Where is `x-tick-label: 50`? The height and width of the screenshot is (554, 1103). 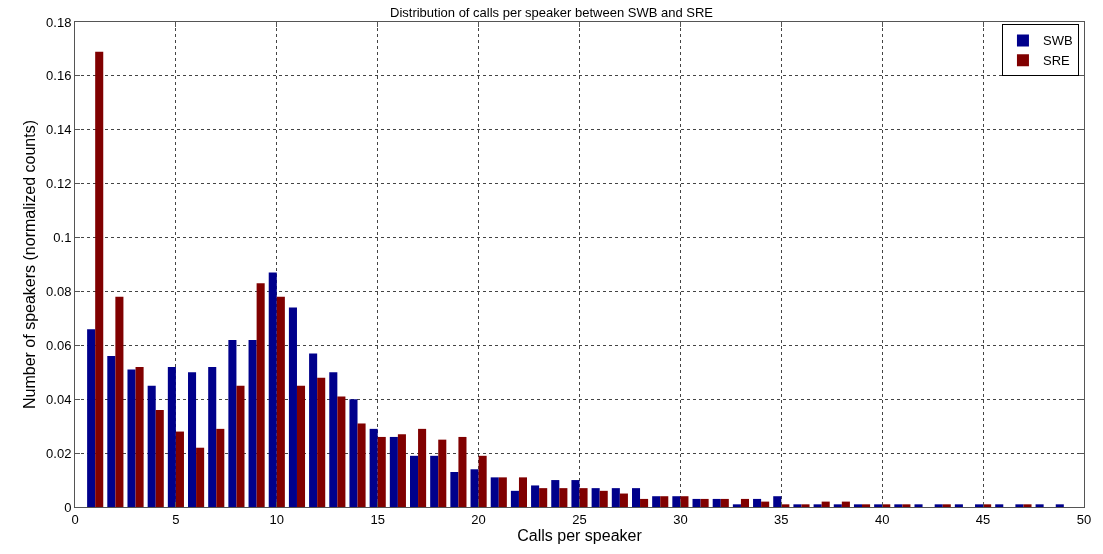 x-tick-label: 50 is located at coordinates (1084, 519).